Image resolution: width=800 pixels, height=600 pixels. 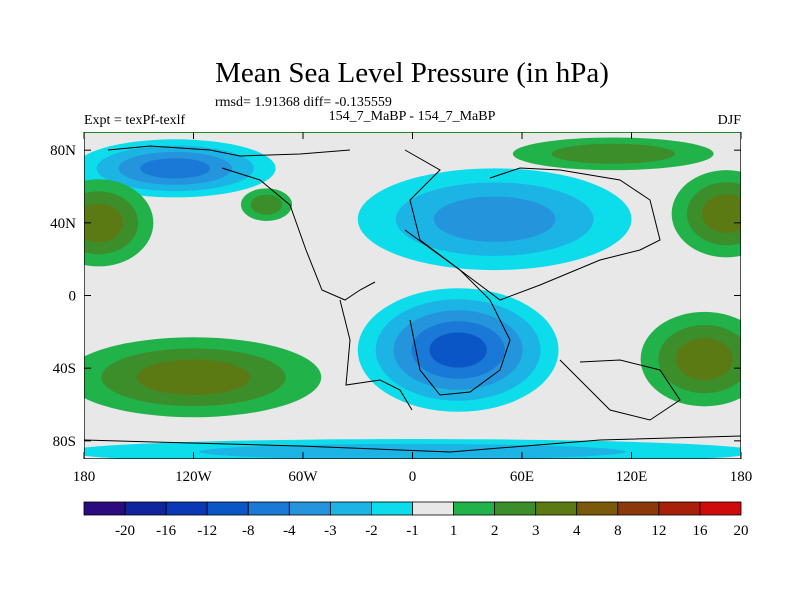 What do you see at coordinates (64, 369) in the screenshot?
I see `y-tick-label: 40S` at bounding box center [64, 369].